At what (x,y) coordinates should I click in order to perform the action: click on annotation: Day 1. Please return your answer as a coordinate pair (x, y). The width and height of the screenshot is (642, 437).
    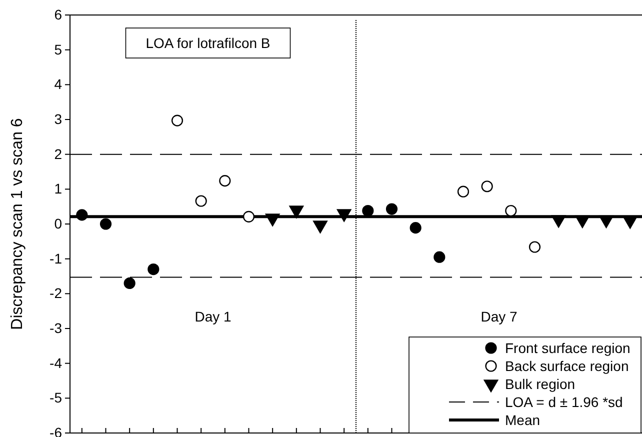
    Looking at the image, I should click on (213, 316).